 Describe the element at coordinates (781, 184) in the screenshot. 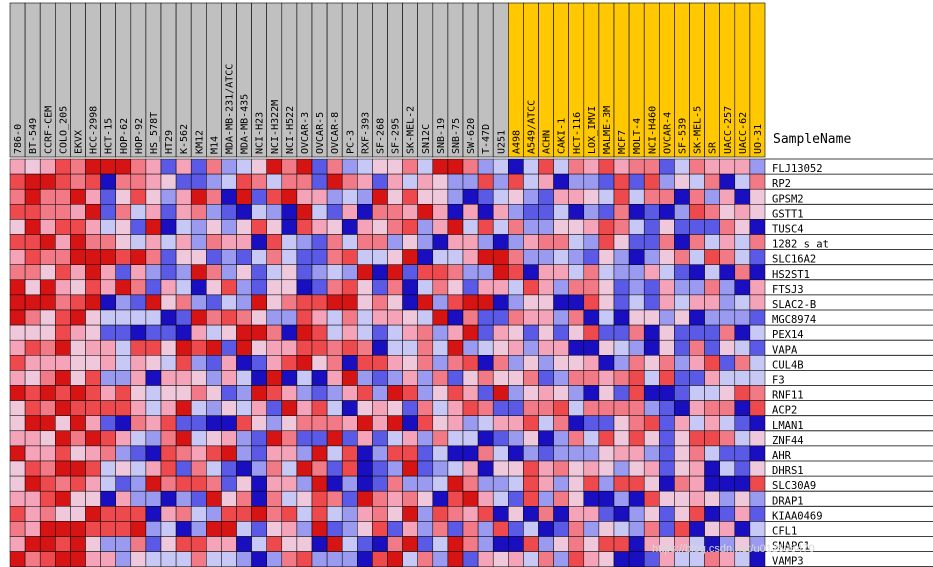

I see `row-label: RP2` at that location.